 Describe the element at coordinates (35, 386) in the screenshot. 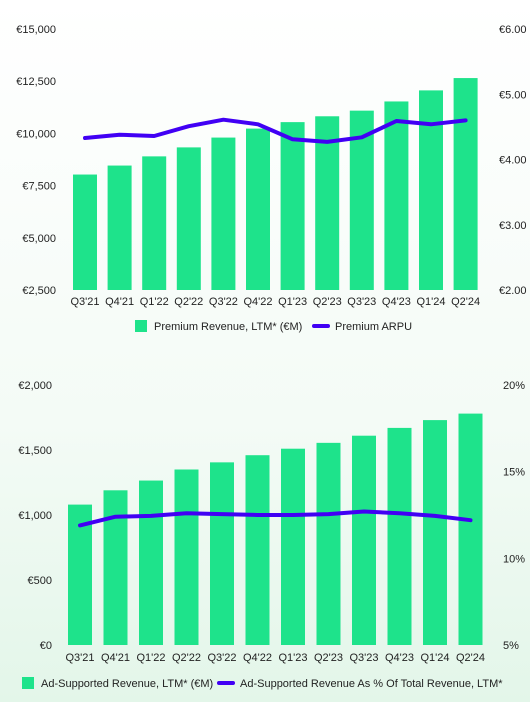

I see `y-left-tick-label: €2,000` at that location.